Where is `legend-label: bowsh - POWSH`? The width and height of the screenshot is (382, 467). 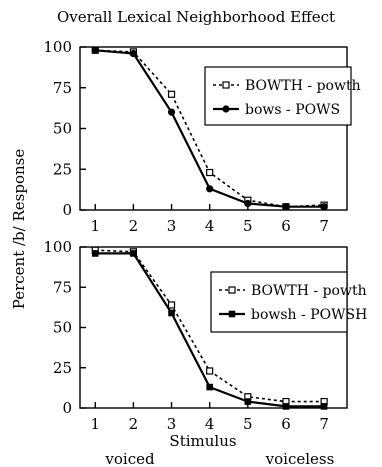 legend-label: bowsh - POWSH is located at coordinates (309, 315).